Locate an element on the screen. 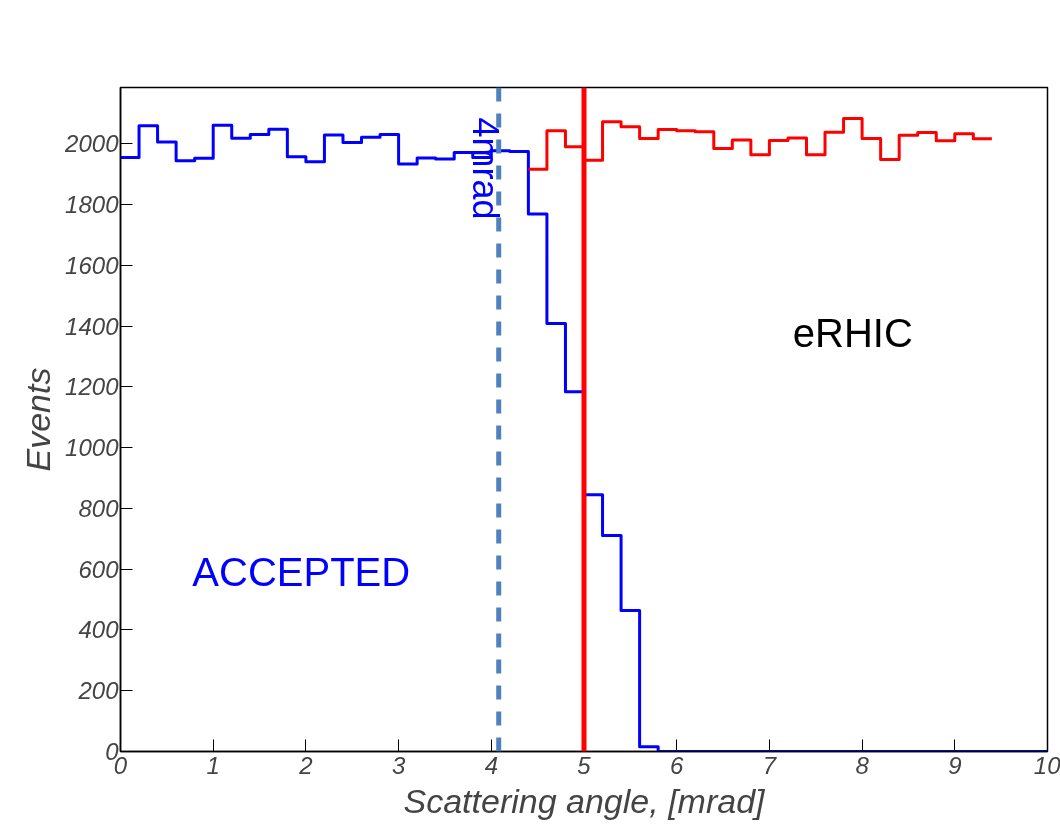 The image size is (1060, 831). y-tick-label: 200 is located at coordinates (98, 691).